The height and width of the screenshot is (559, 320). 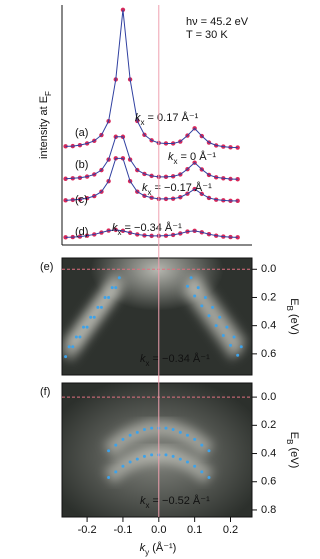 I want to click on y-tick-label: 0.8, so click(x=268, y=510).